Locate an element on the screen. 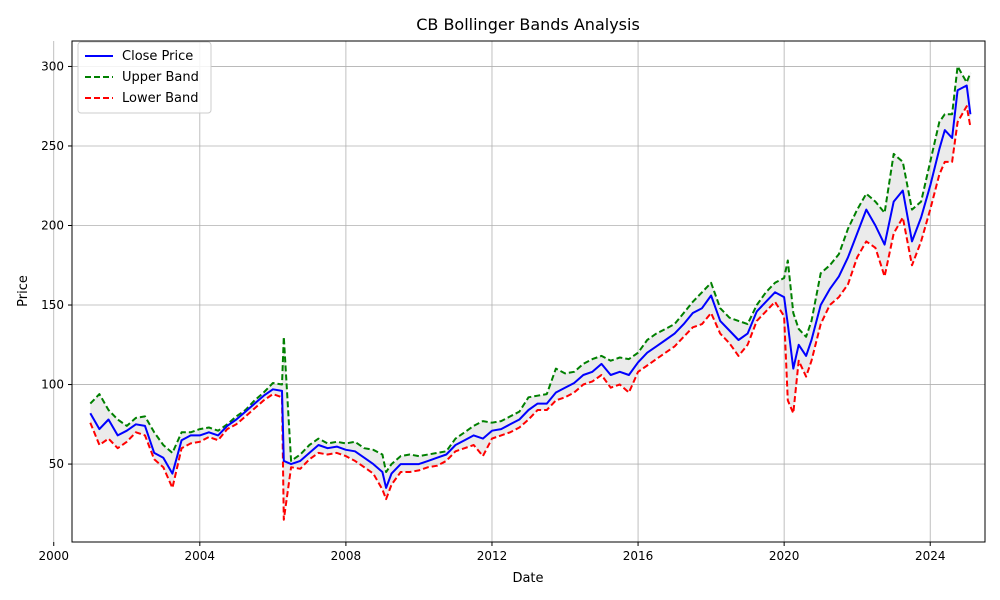 This screenshot has height=600, width=1000. x-axis-label: Date is located at coordinates (527, 578).